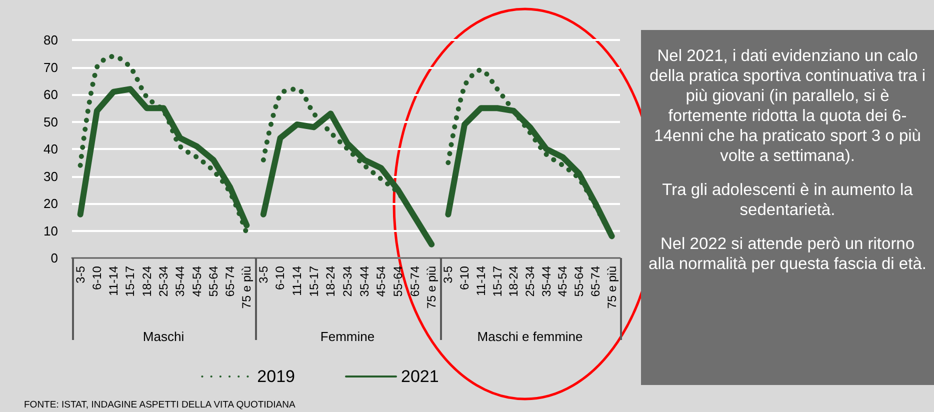 The height and width of the screenshot is (412, 934). Describe the element at coordinates (51, 230) in the screenshot. I see `y-tick-label: 10` at that location.